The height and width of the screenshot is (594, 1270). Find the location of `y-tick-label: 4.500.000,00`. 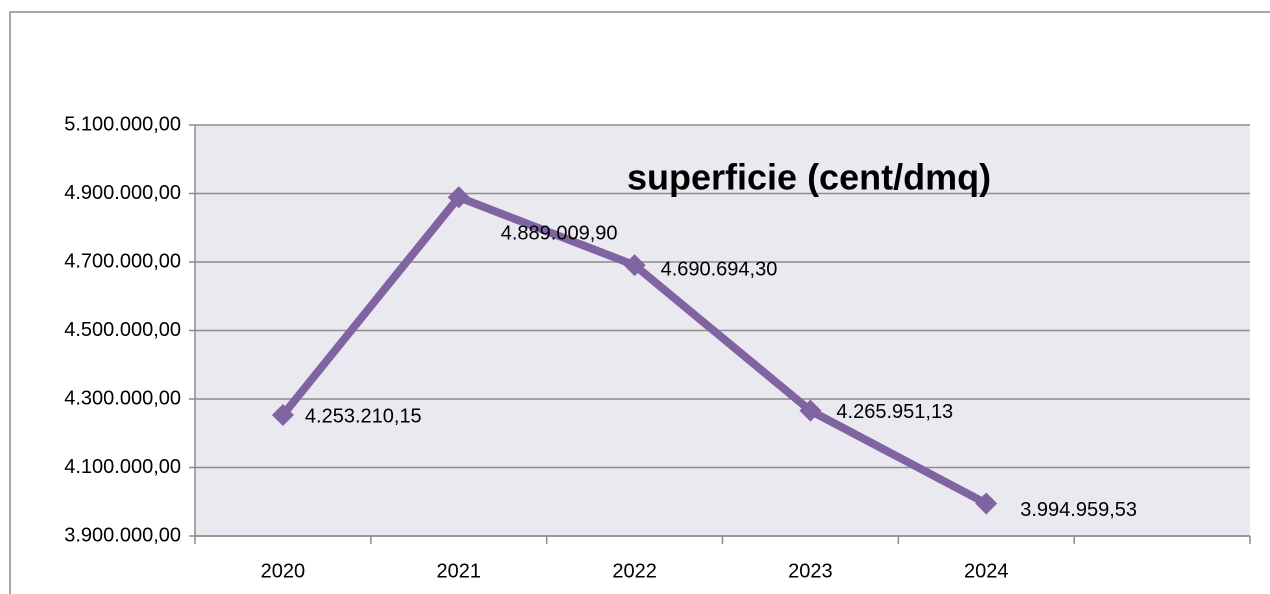

y-tick-label: 4.500.000,00 is located at coordinates (122, 330).